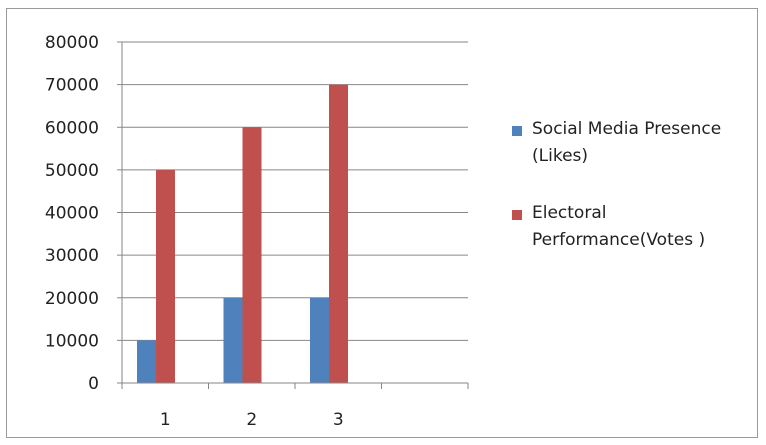 This screenshot has width=766, height=445. I want to click on legend-label-votes: Electoral Performance(Votes ), so click(619, 226).